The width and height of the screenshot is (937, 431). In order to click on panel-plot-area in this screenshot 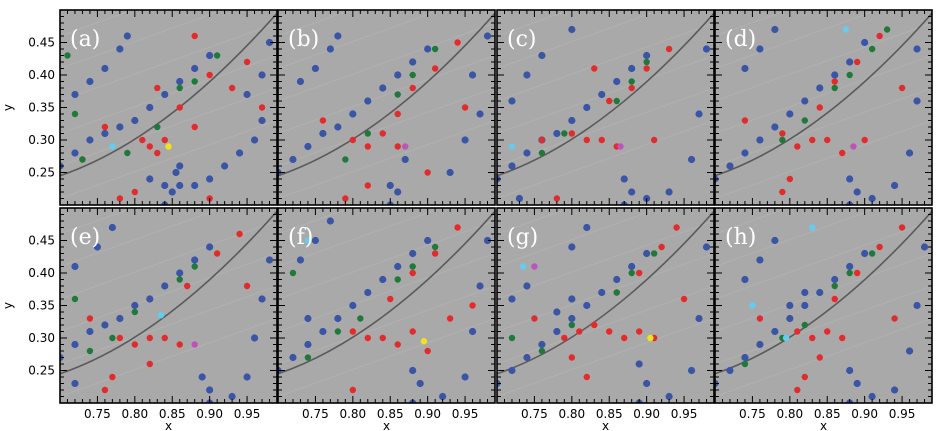, I will do `click(386, 305)`.